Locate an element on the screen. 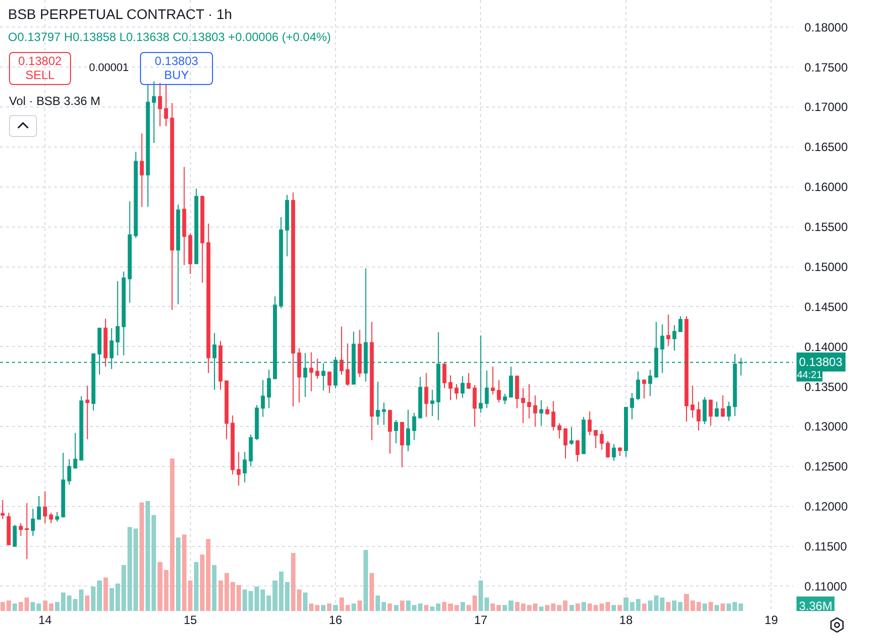 Image resolution: width=874 pixels, height=639 pixels. y-tick-label: 0.17500 is located at coordinates (826, 67).